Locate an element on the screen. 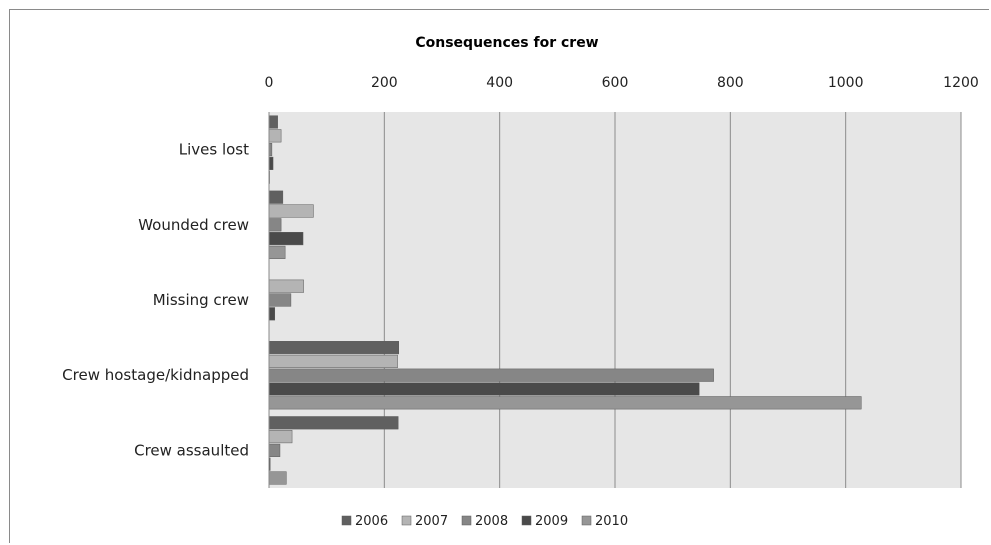 This screenshot has width=991, height=545. legend-swatch-2007 is located at coordinates (406, 520).